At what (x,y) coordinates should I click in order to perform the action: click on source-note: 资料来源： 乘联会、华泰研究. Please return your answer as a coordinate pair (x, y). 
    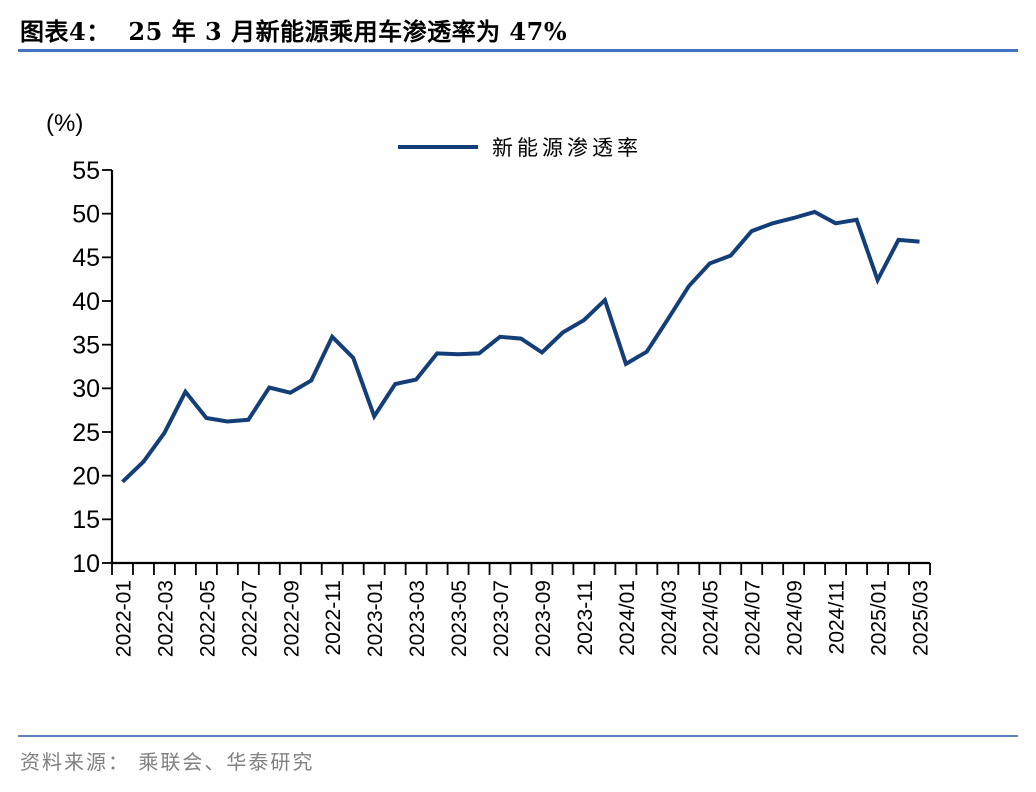
    Looking at the image, I should click on (167, 762).